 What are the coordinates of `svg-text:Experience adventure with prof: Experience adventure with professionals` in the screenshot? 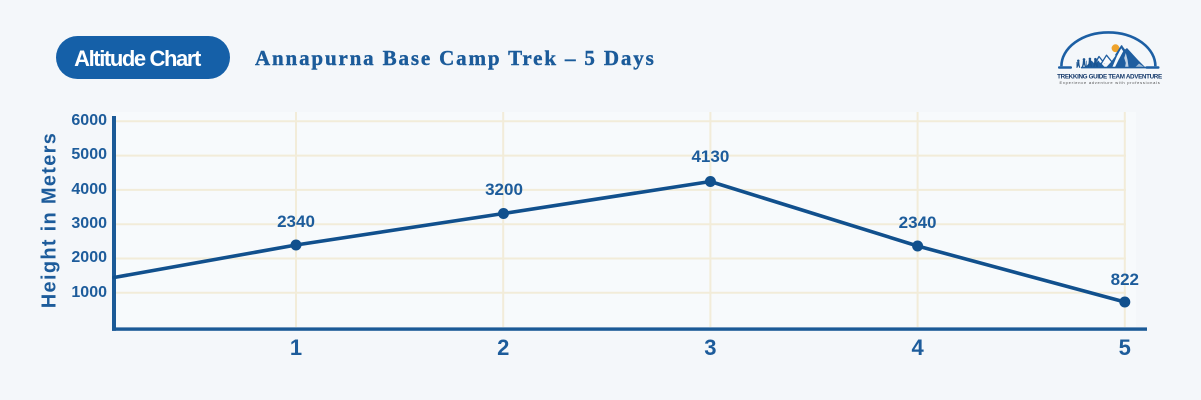 It's located at (1109, 82).